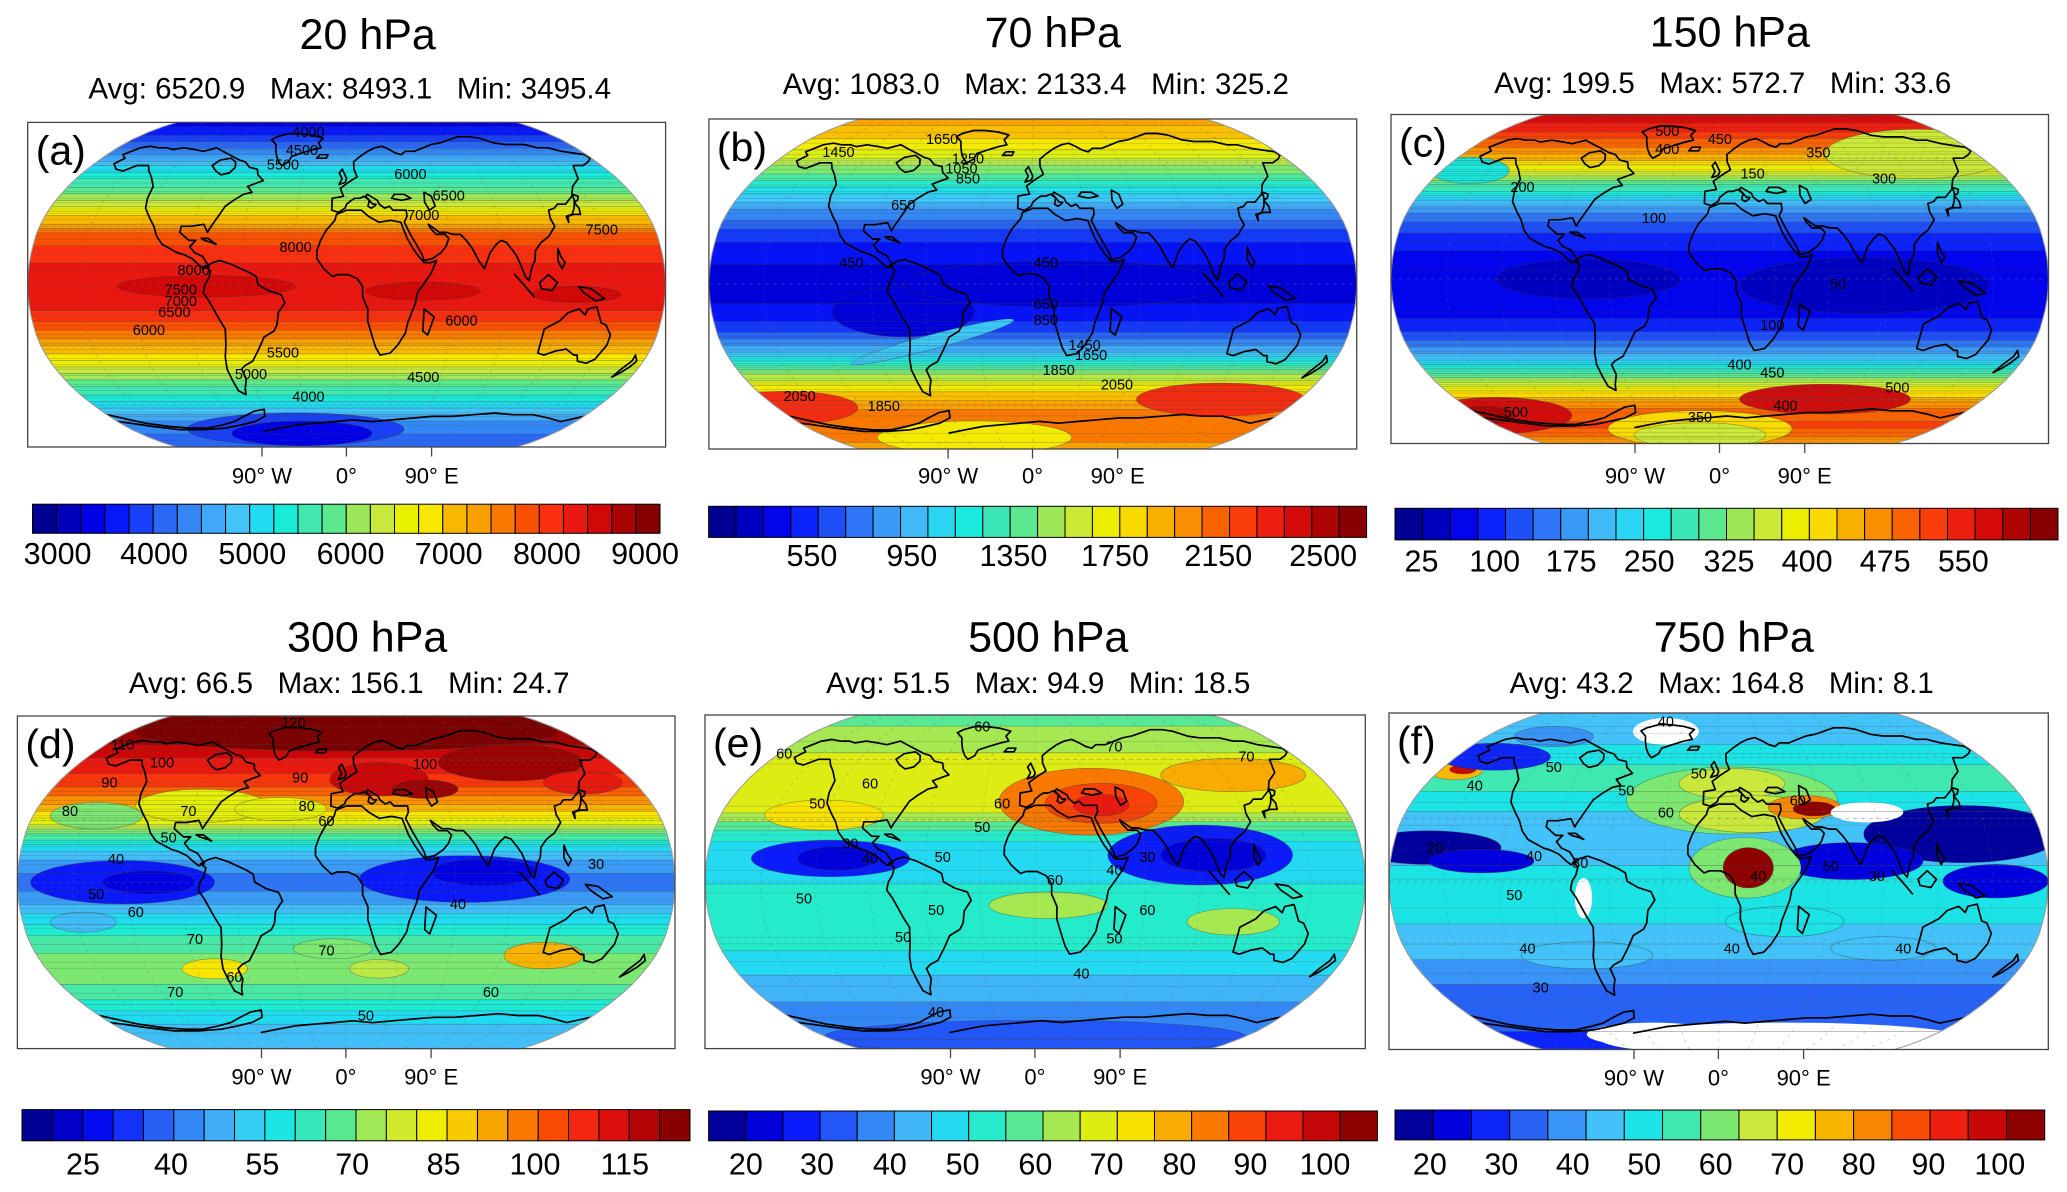 The height and width of the screenshot is (1192, 2067). Describe the element at coordinates (738, 743) in the screenshot. I see `svg-text: (e)` at that location.